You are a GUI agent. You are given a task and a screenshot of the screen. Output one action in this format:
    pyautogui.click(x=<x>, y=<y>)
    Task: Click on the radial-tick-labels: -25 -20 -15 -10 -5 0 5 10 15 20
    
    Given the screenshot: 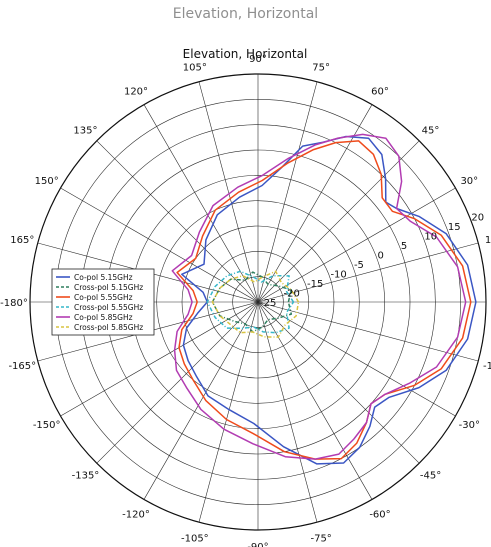 What is the action you would take?
    pyautogui.click(x=372, y=261)
    